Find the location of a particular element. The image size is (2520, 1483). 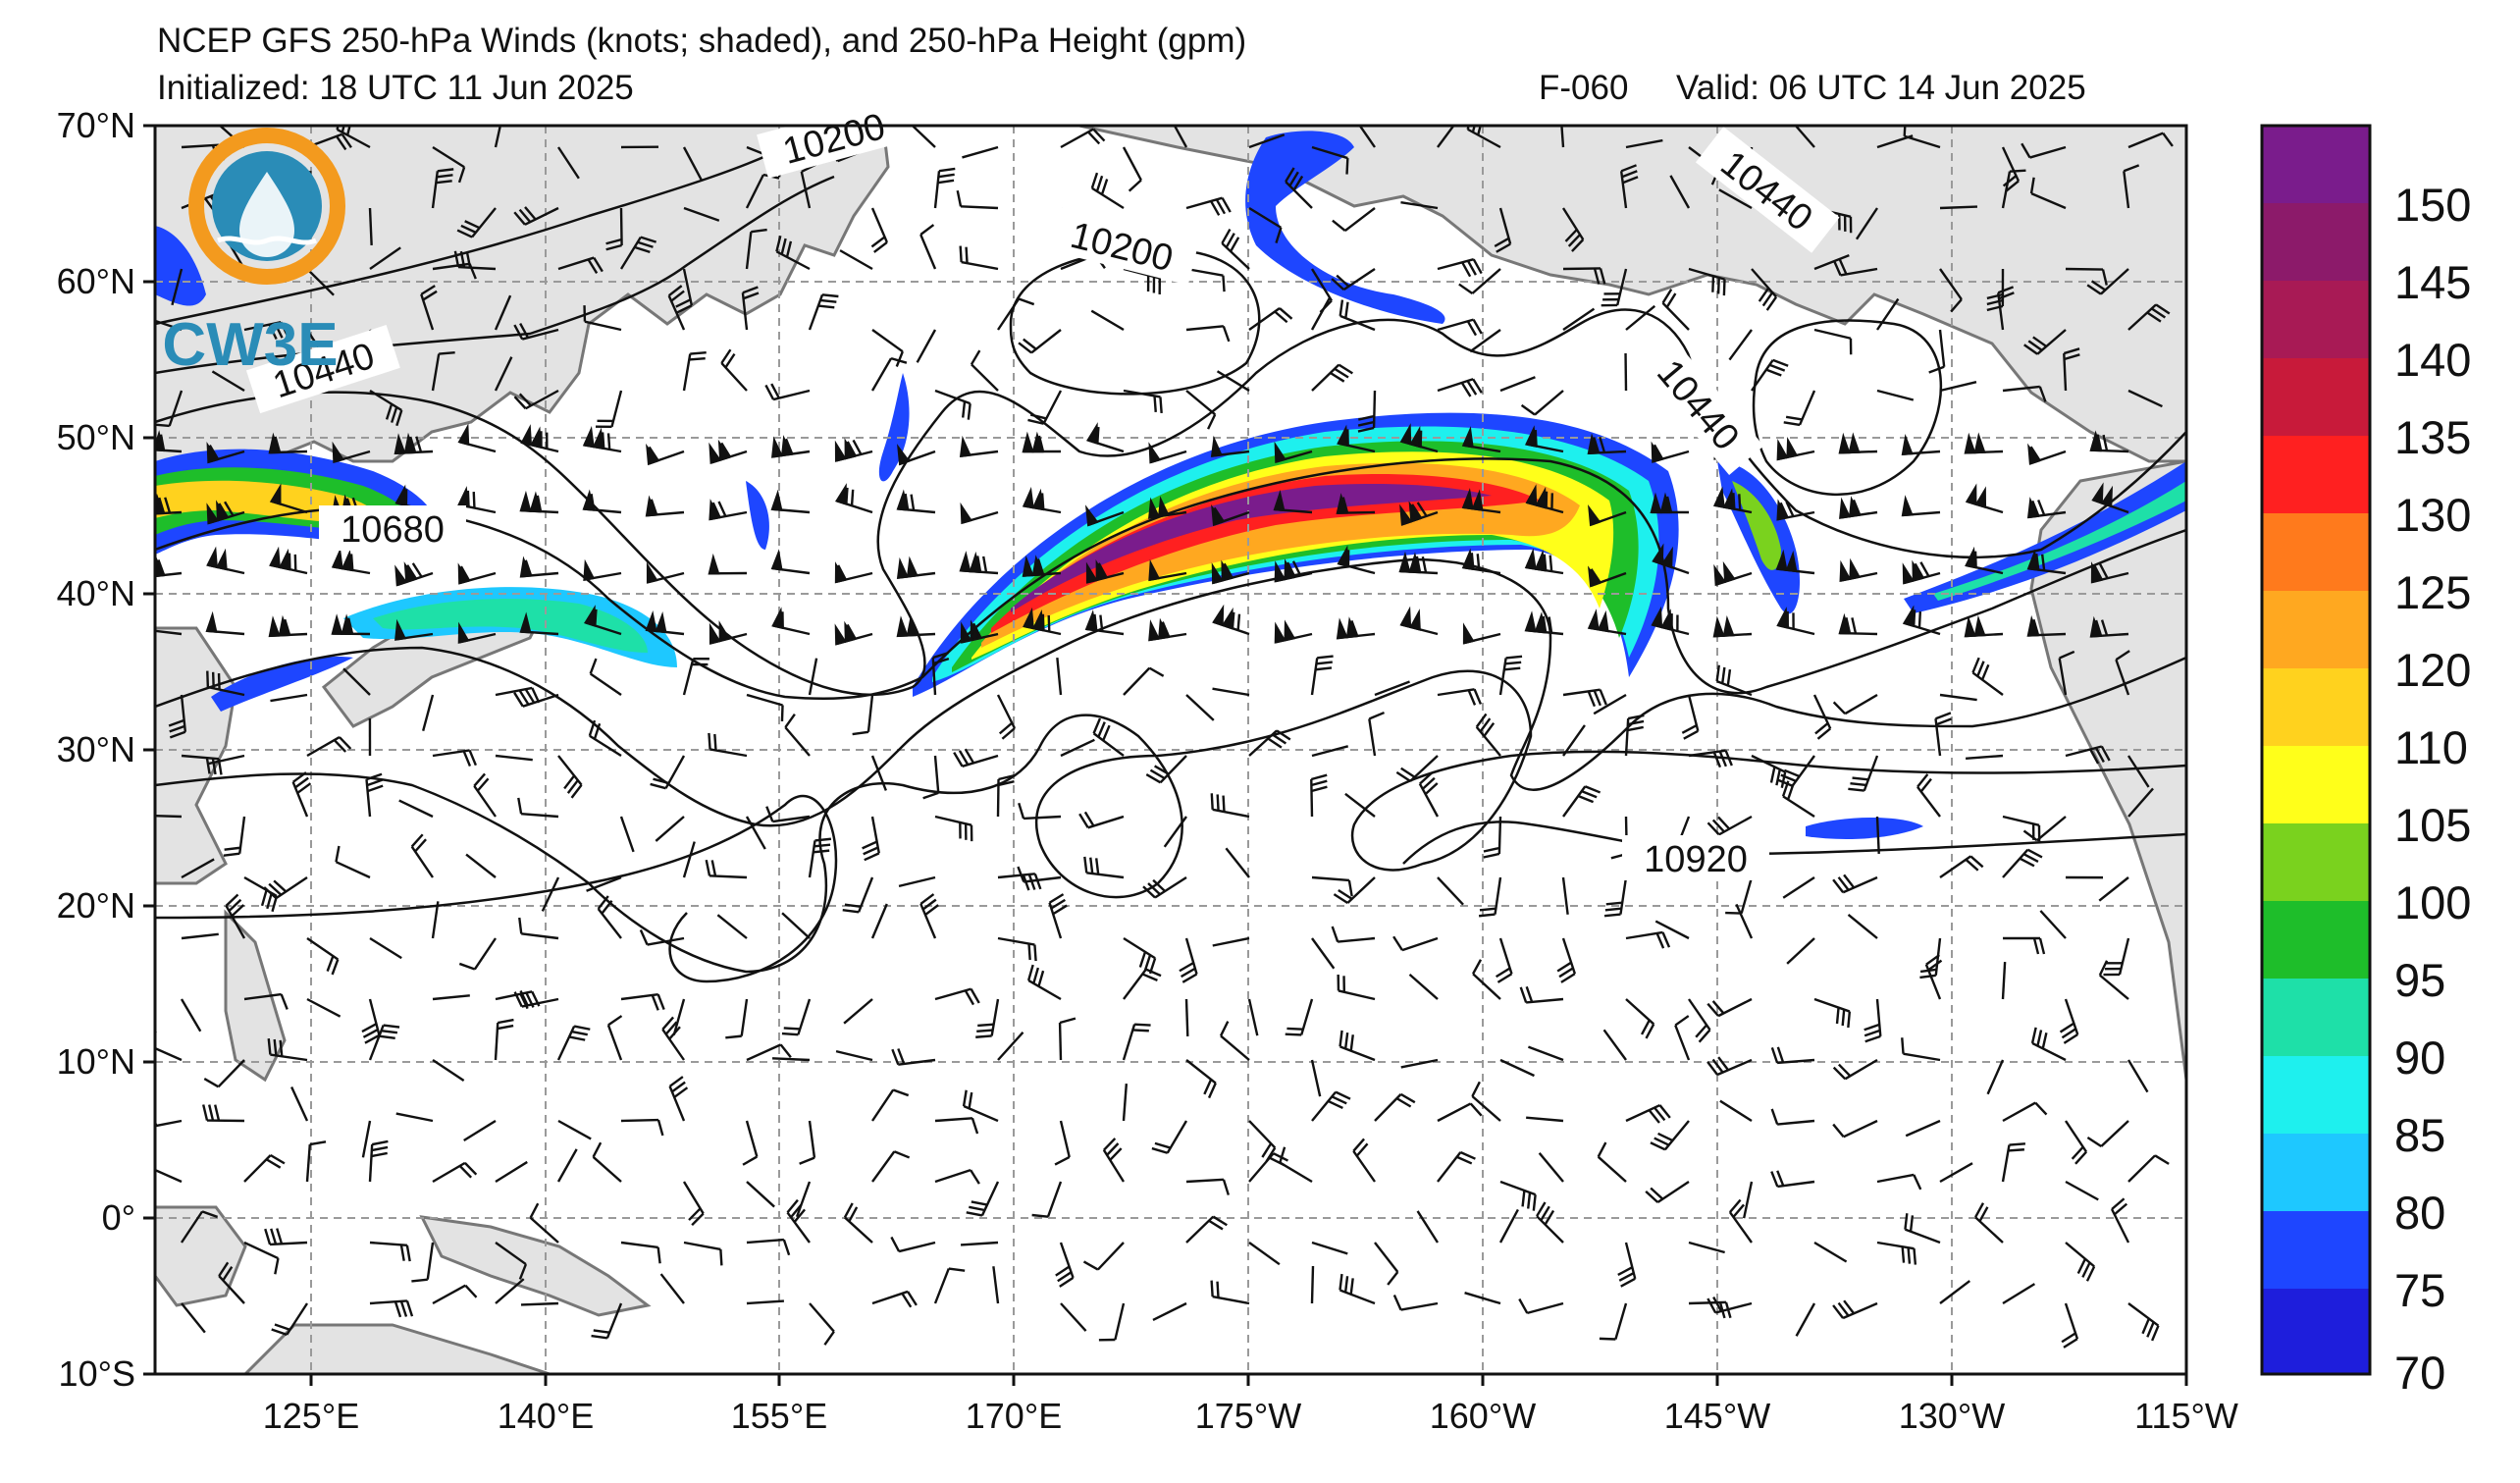

colorbar-label-105: 105 is located at coordinates (2432, 825).